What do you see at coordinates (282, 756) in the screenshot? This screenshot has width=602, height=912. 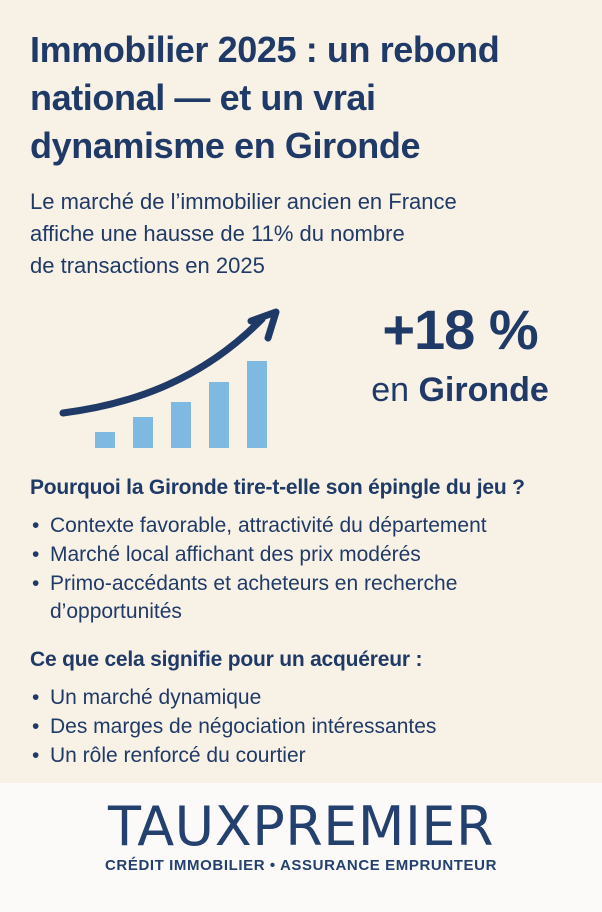 I see `list-item: Un rôle renforcé du courtier` at bounding box center [282, 756].